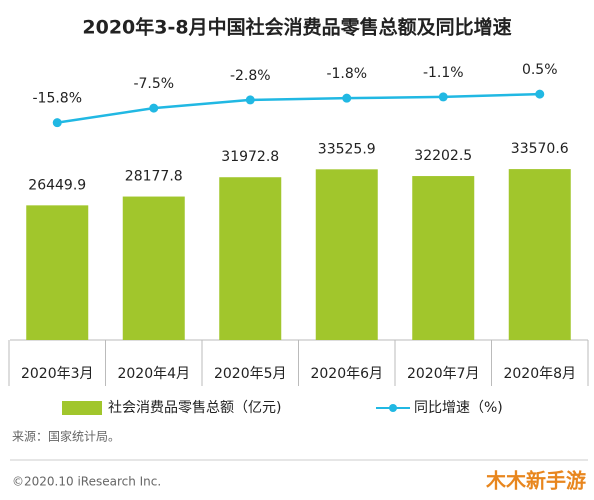 This screenshot has height=500, width=594. Describe the element at coordinates (250, 374) in the screenshot. I see `x-tick-label: 2020年5月` at that location.